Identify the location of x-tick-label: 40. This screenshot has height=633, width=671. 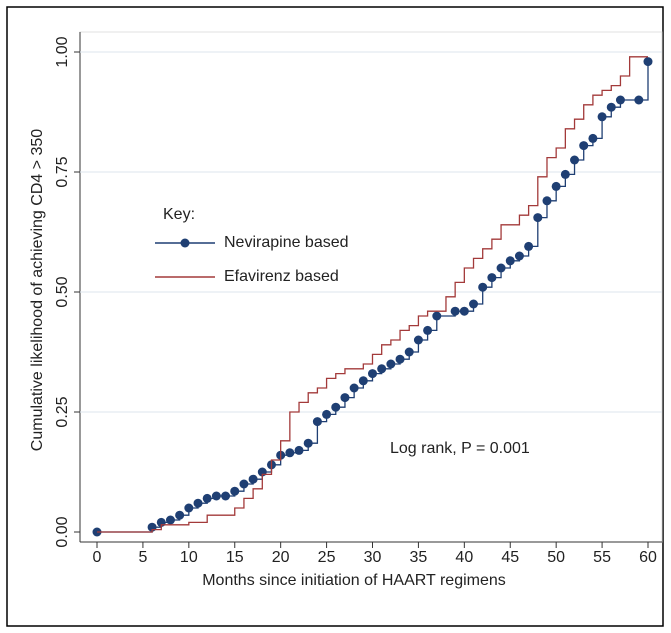
(464, 557).